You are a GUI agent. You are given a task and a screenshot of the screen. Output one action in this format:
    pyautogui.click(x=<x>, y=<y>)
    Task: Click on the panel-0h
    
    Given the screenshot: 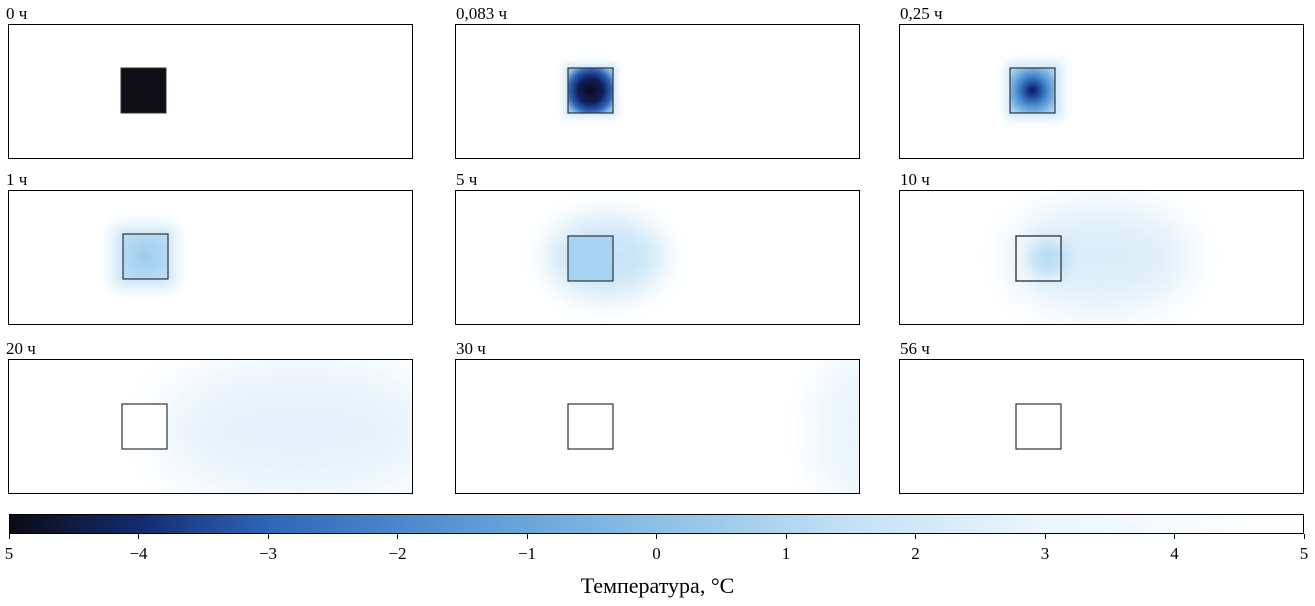 What is the action you would take?
    pyautogui.click(x=210, y=91)
    